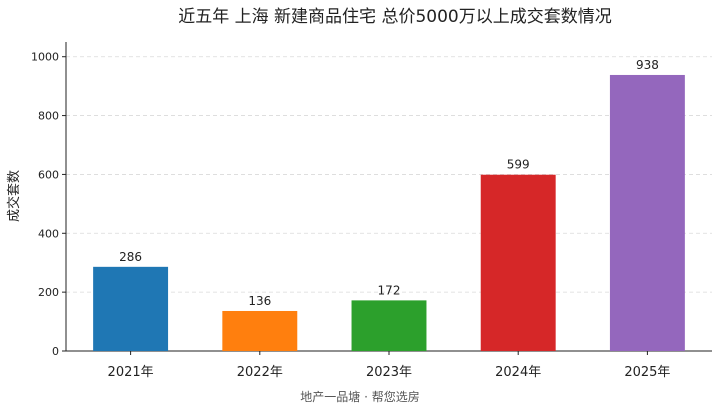 The height and width of the screenshot is (410, 719). I want to click on y-tick-label: 800, so click(48, 116).